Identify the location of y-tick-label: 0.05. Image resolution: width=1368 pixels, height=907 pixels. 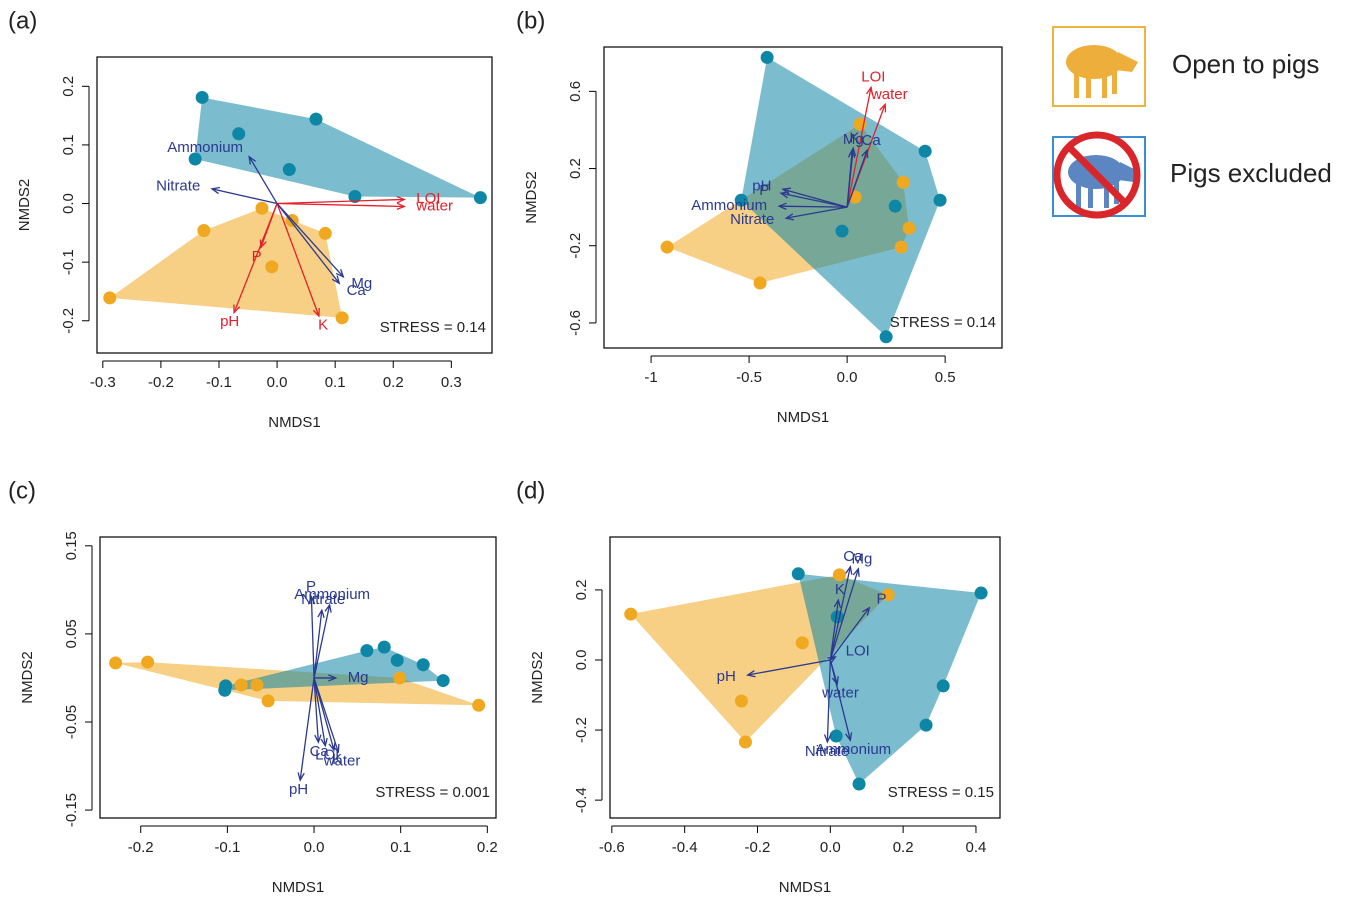
(71, 633).